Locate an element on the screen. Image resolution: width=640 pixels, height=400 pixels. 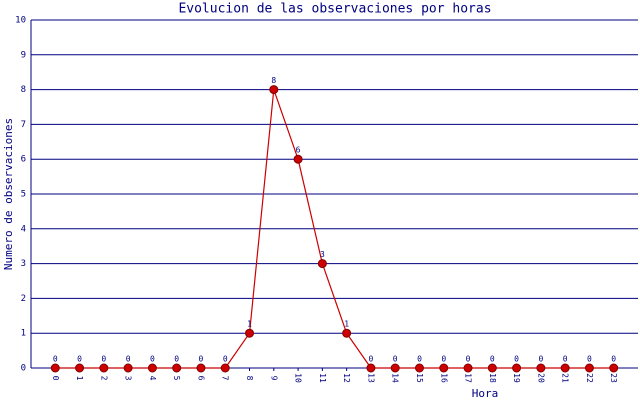
x-tick-label: 9 is located at coordinates (273, 378).